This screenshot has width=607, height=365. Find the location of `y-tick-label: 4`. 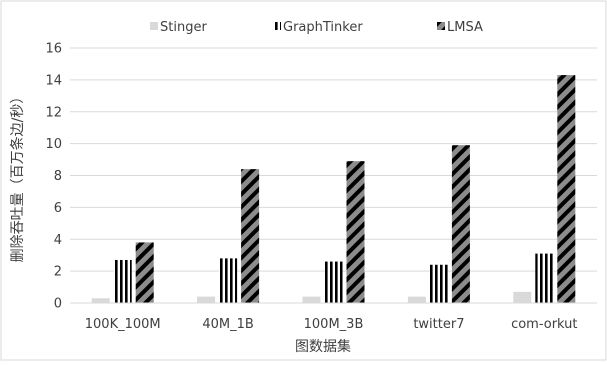

y-tick-label: 4 is located at coordinates (58, 240).